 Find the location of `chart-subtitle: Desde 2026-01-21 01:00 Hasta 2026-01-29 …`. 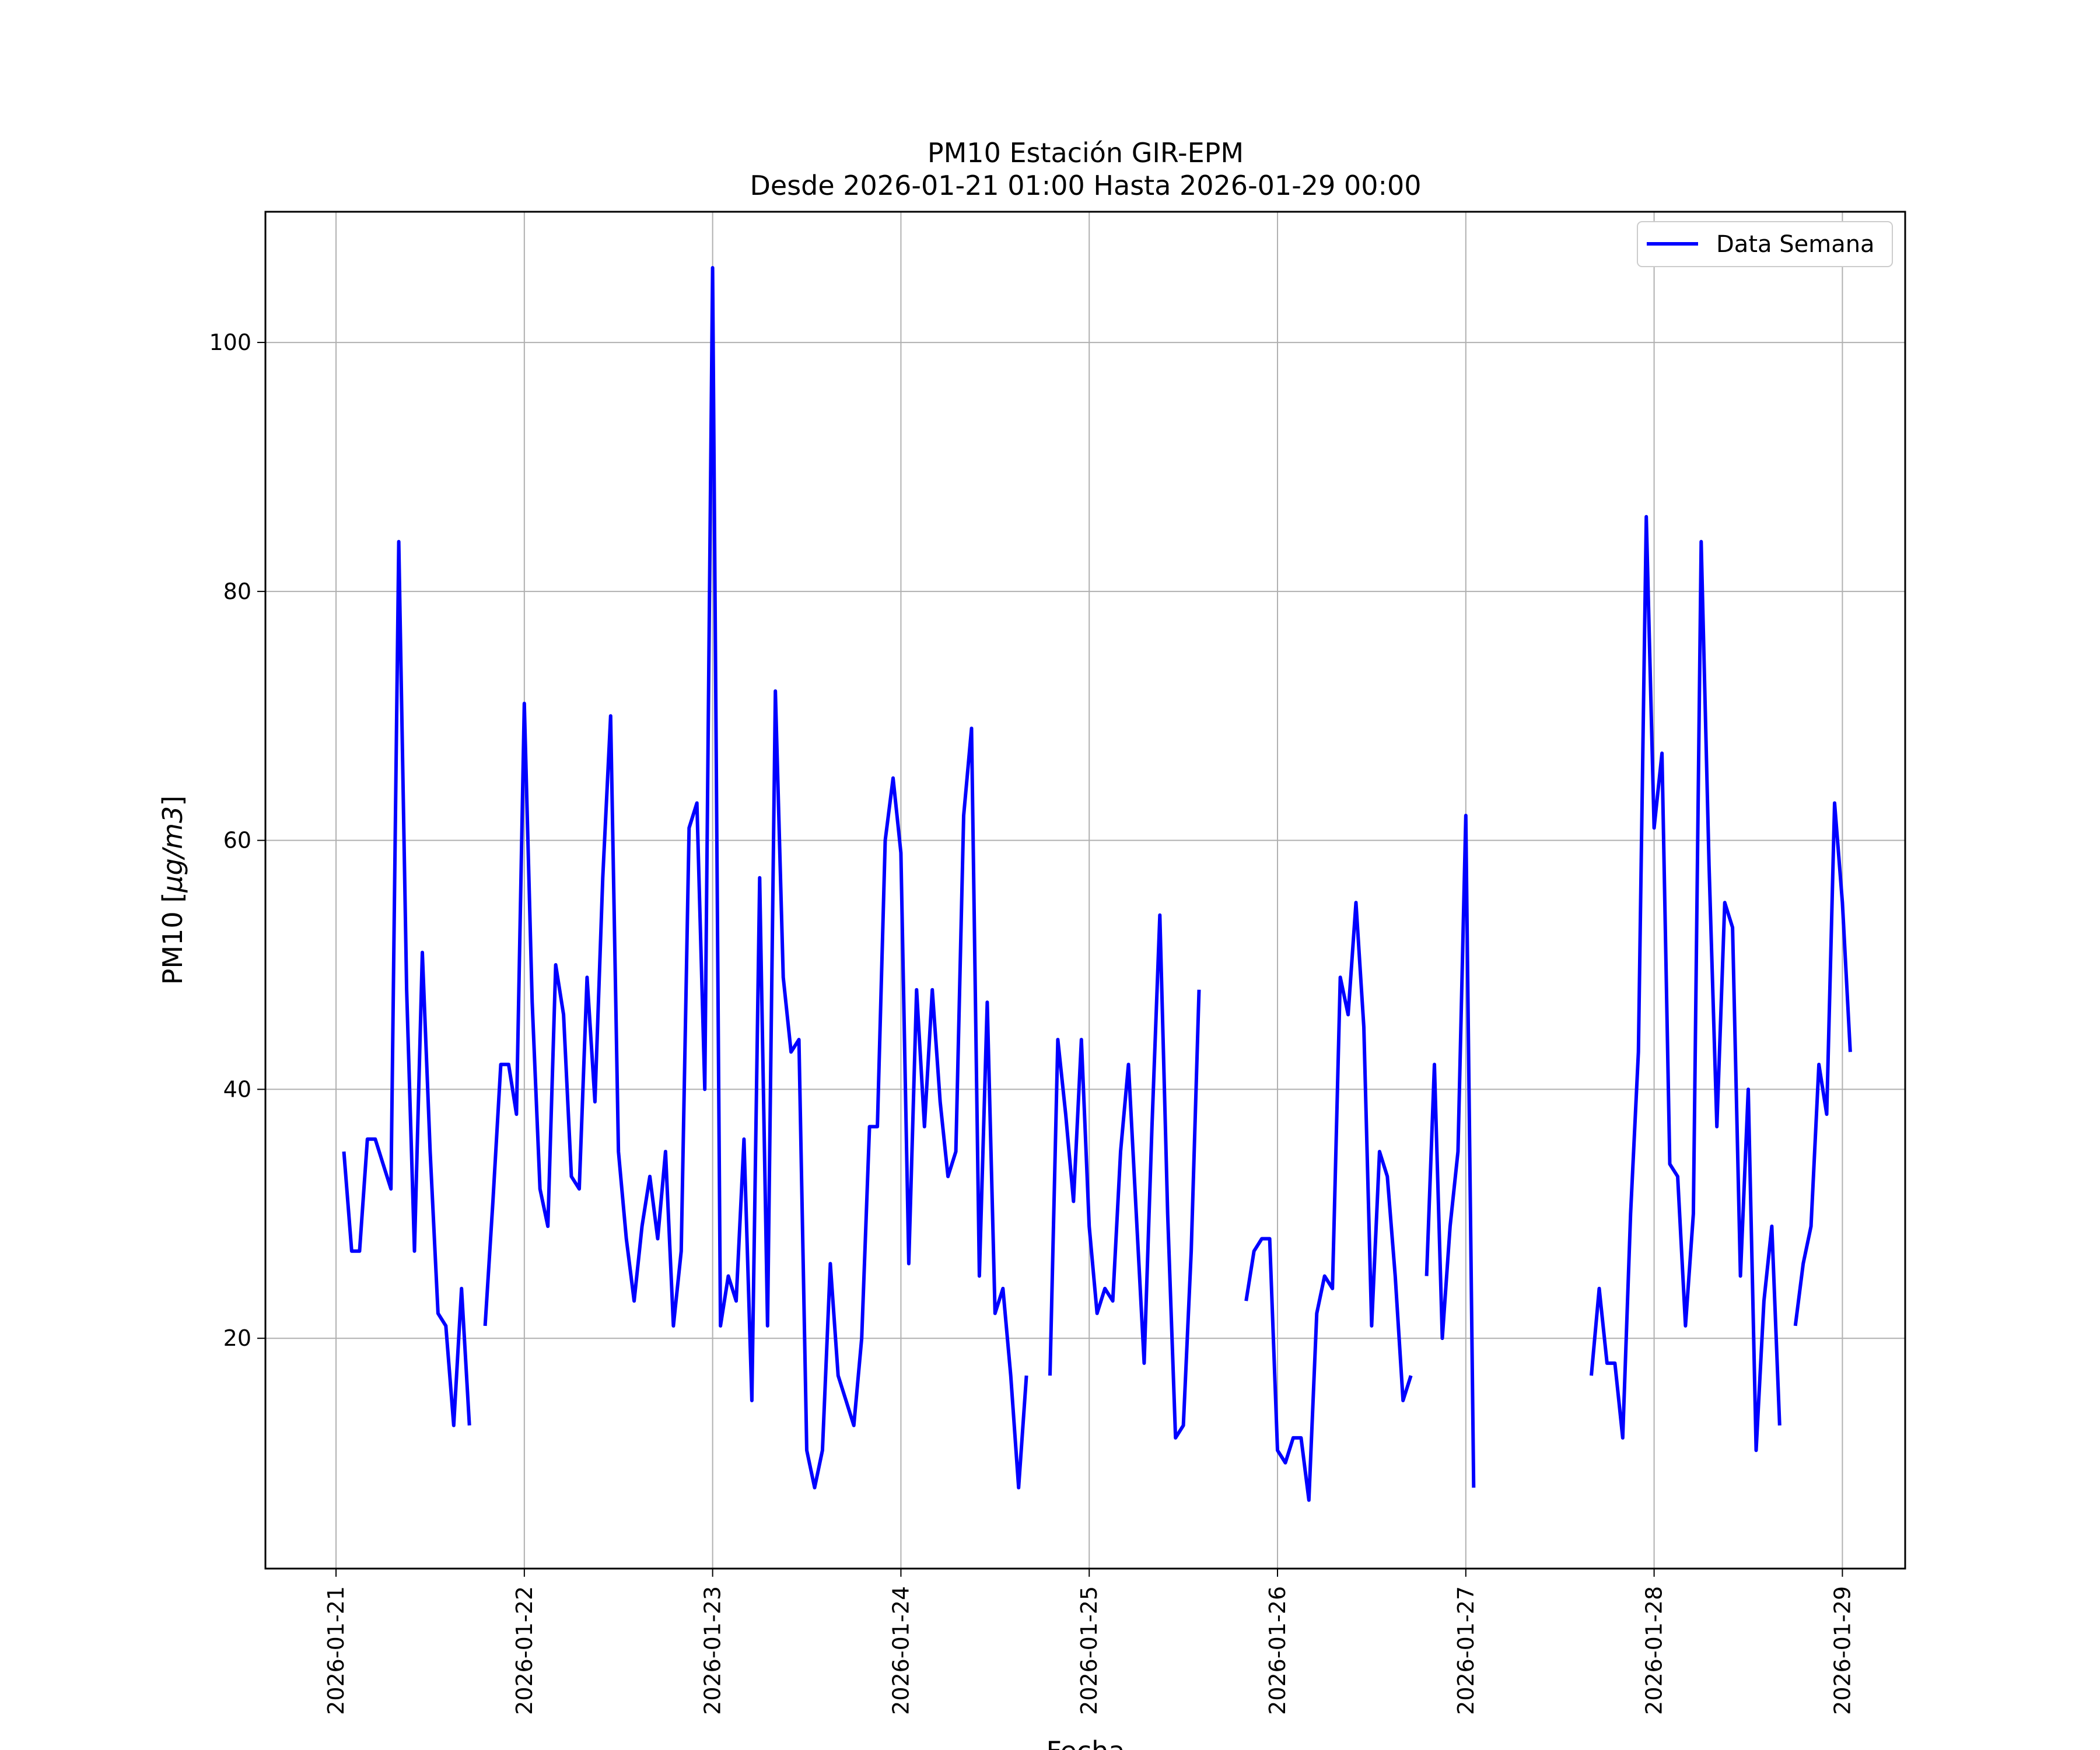

chart-subtitle: Desde 2026-01-21 01:00 Hasta 2026-01-29 … is located at coordinates (1085, 185).